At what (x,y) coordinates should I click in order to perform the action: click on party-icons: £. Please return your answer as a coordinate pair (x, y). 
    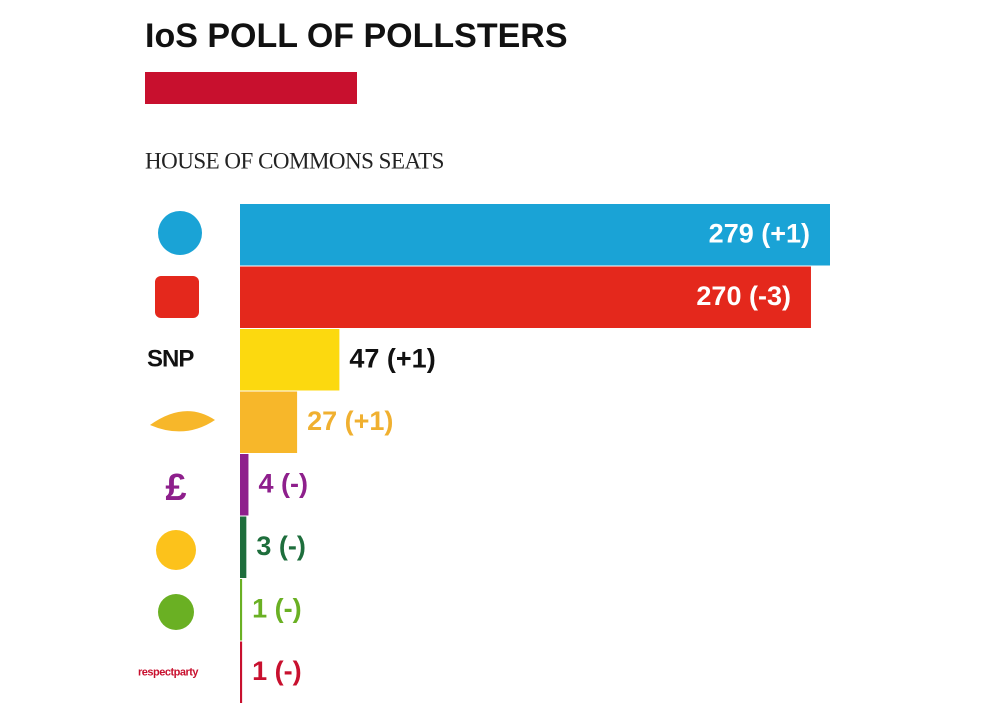
    Looking at the image, I should click on (182, 420).